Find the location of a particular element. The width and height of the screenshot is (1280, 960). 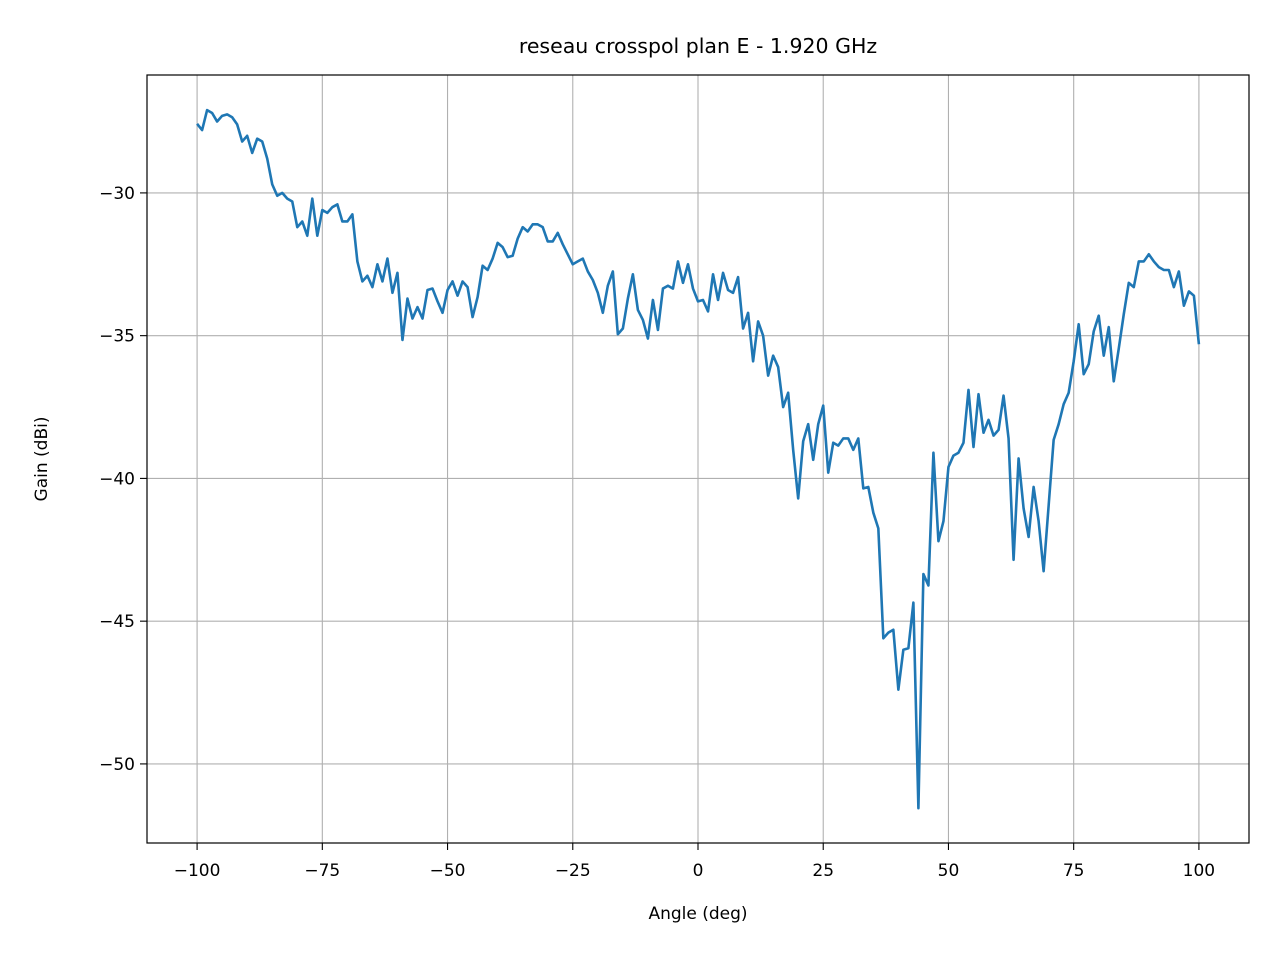

x-axis-label: Angle (deg) is located at coordinates (697, 914).